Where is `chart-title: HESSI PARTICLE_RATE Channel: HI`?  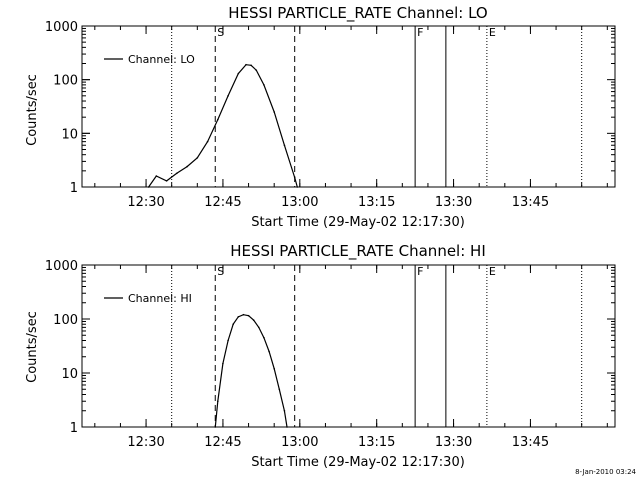
chart-title: HESSI PARTICLE_RATE Channel: HI is located at coordinates (358, 251).